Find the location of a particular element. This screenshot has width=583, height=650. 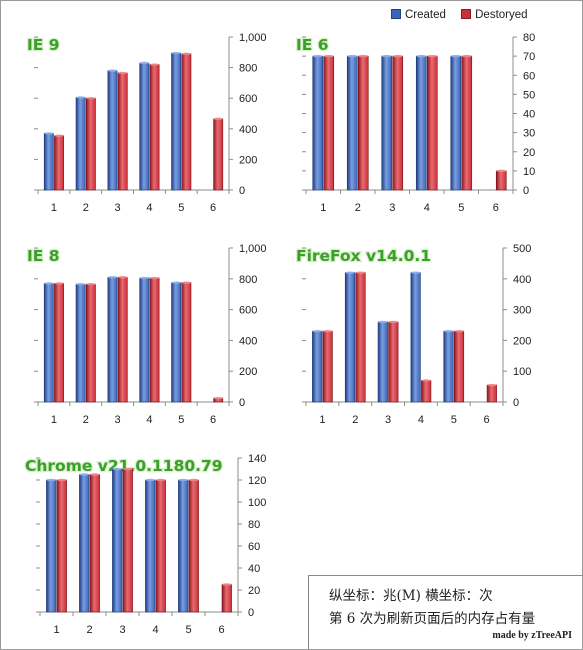

chart-1-x-tick-label: 6 is located at coordinates (213, 208).